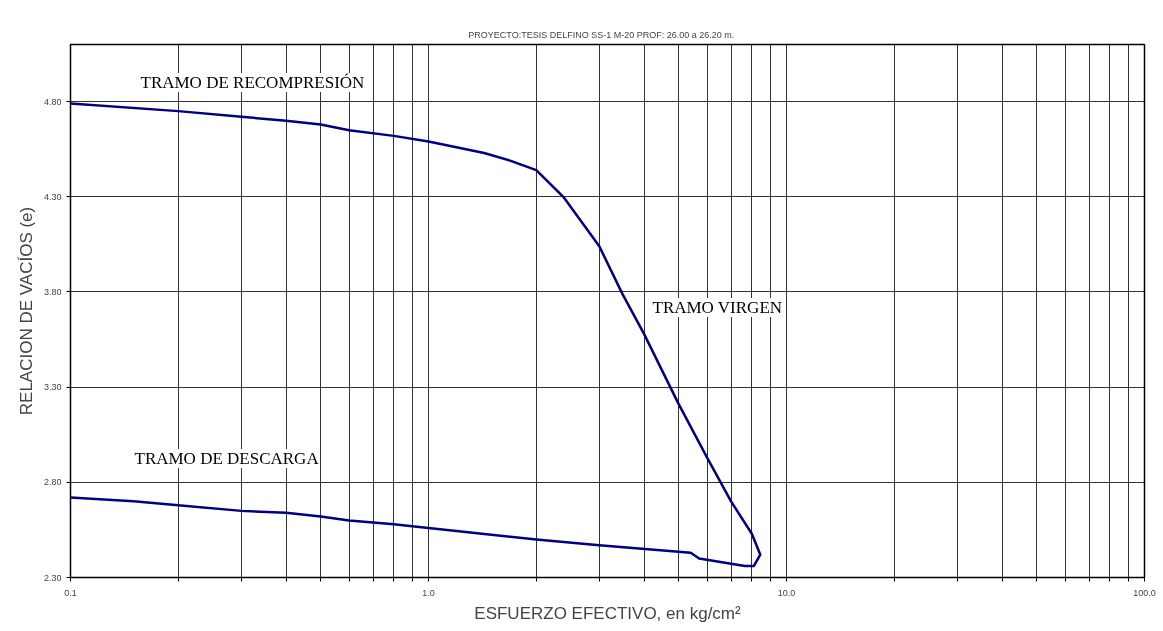  I want to click on x-axis-title: ESFUERZO EFECTIVO, en kg/cm², so click(608, 613).